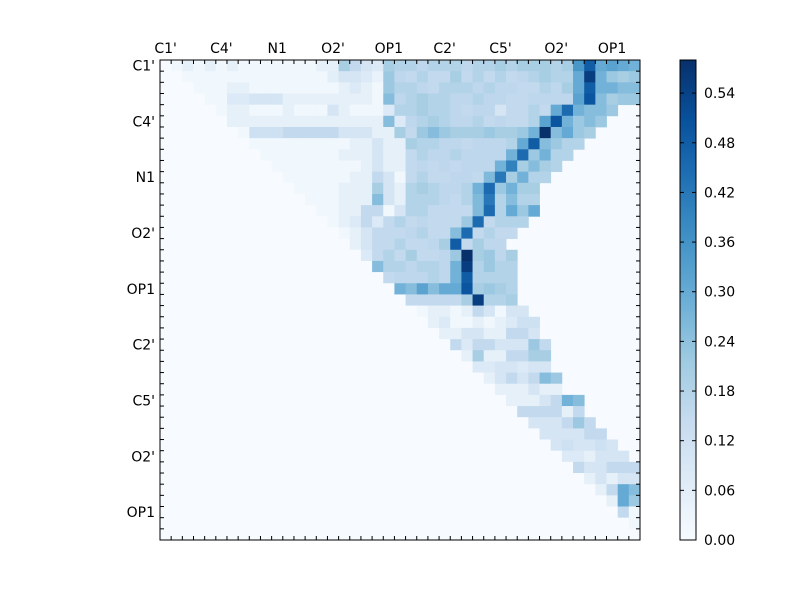 Image resolution: width=800 pixels, height=600 pixels. Describe the element at coordinates (141, 513) in the screenshot. I see `y-tick-label: OP1` at that location.